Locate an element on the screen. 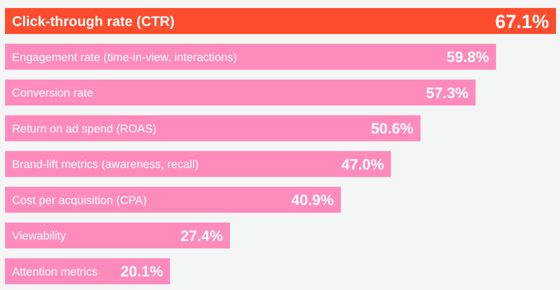 This screenshot has height=290, width=560. data-label: 20.1% is located at coordinates (142, 272).